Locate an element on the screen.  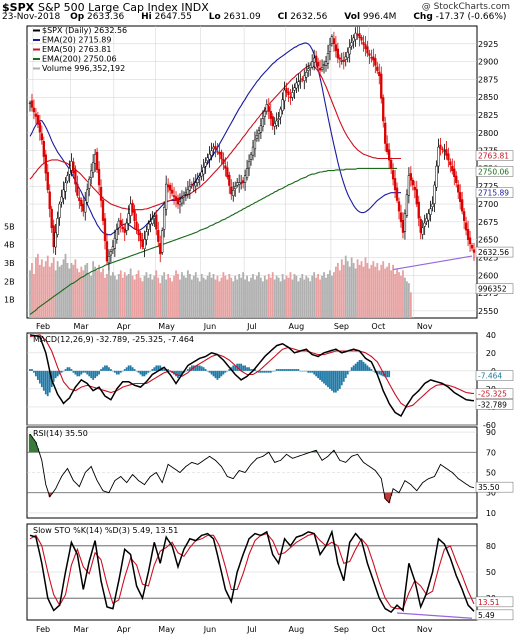
month-label-bottom: Apr is located at coordinates (124, 629).